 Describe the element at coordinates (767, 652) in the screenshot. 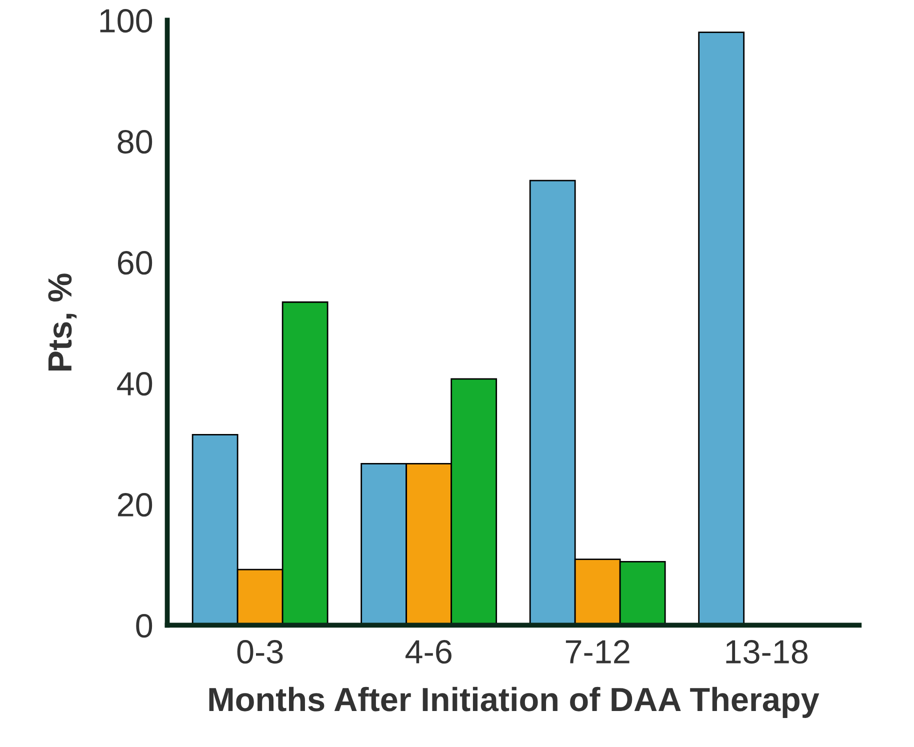

I see `x-tick-label: 13-18` at that location.